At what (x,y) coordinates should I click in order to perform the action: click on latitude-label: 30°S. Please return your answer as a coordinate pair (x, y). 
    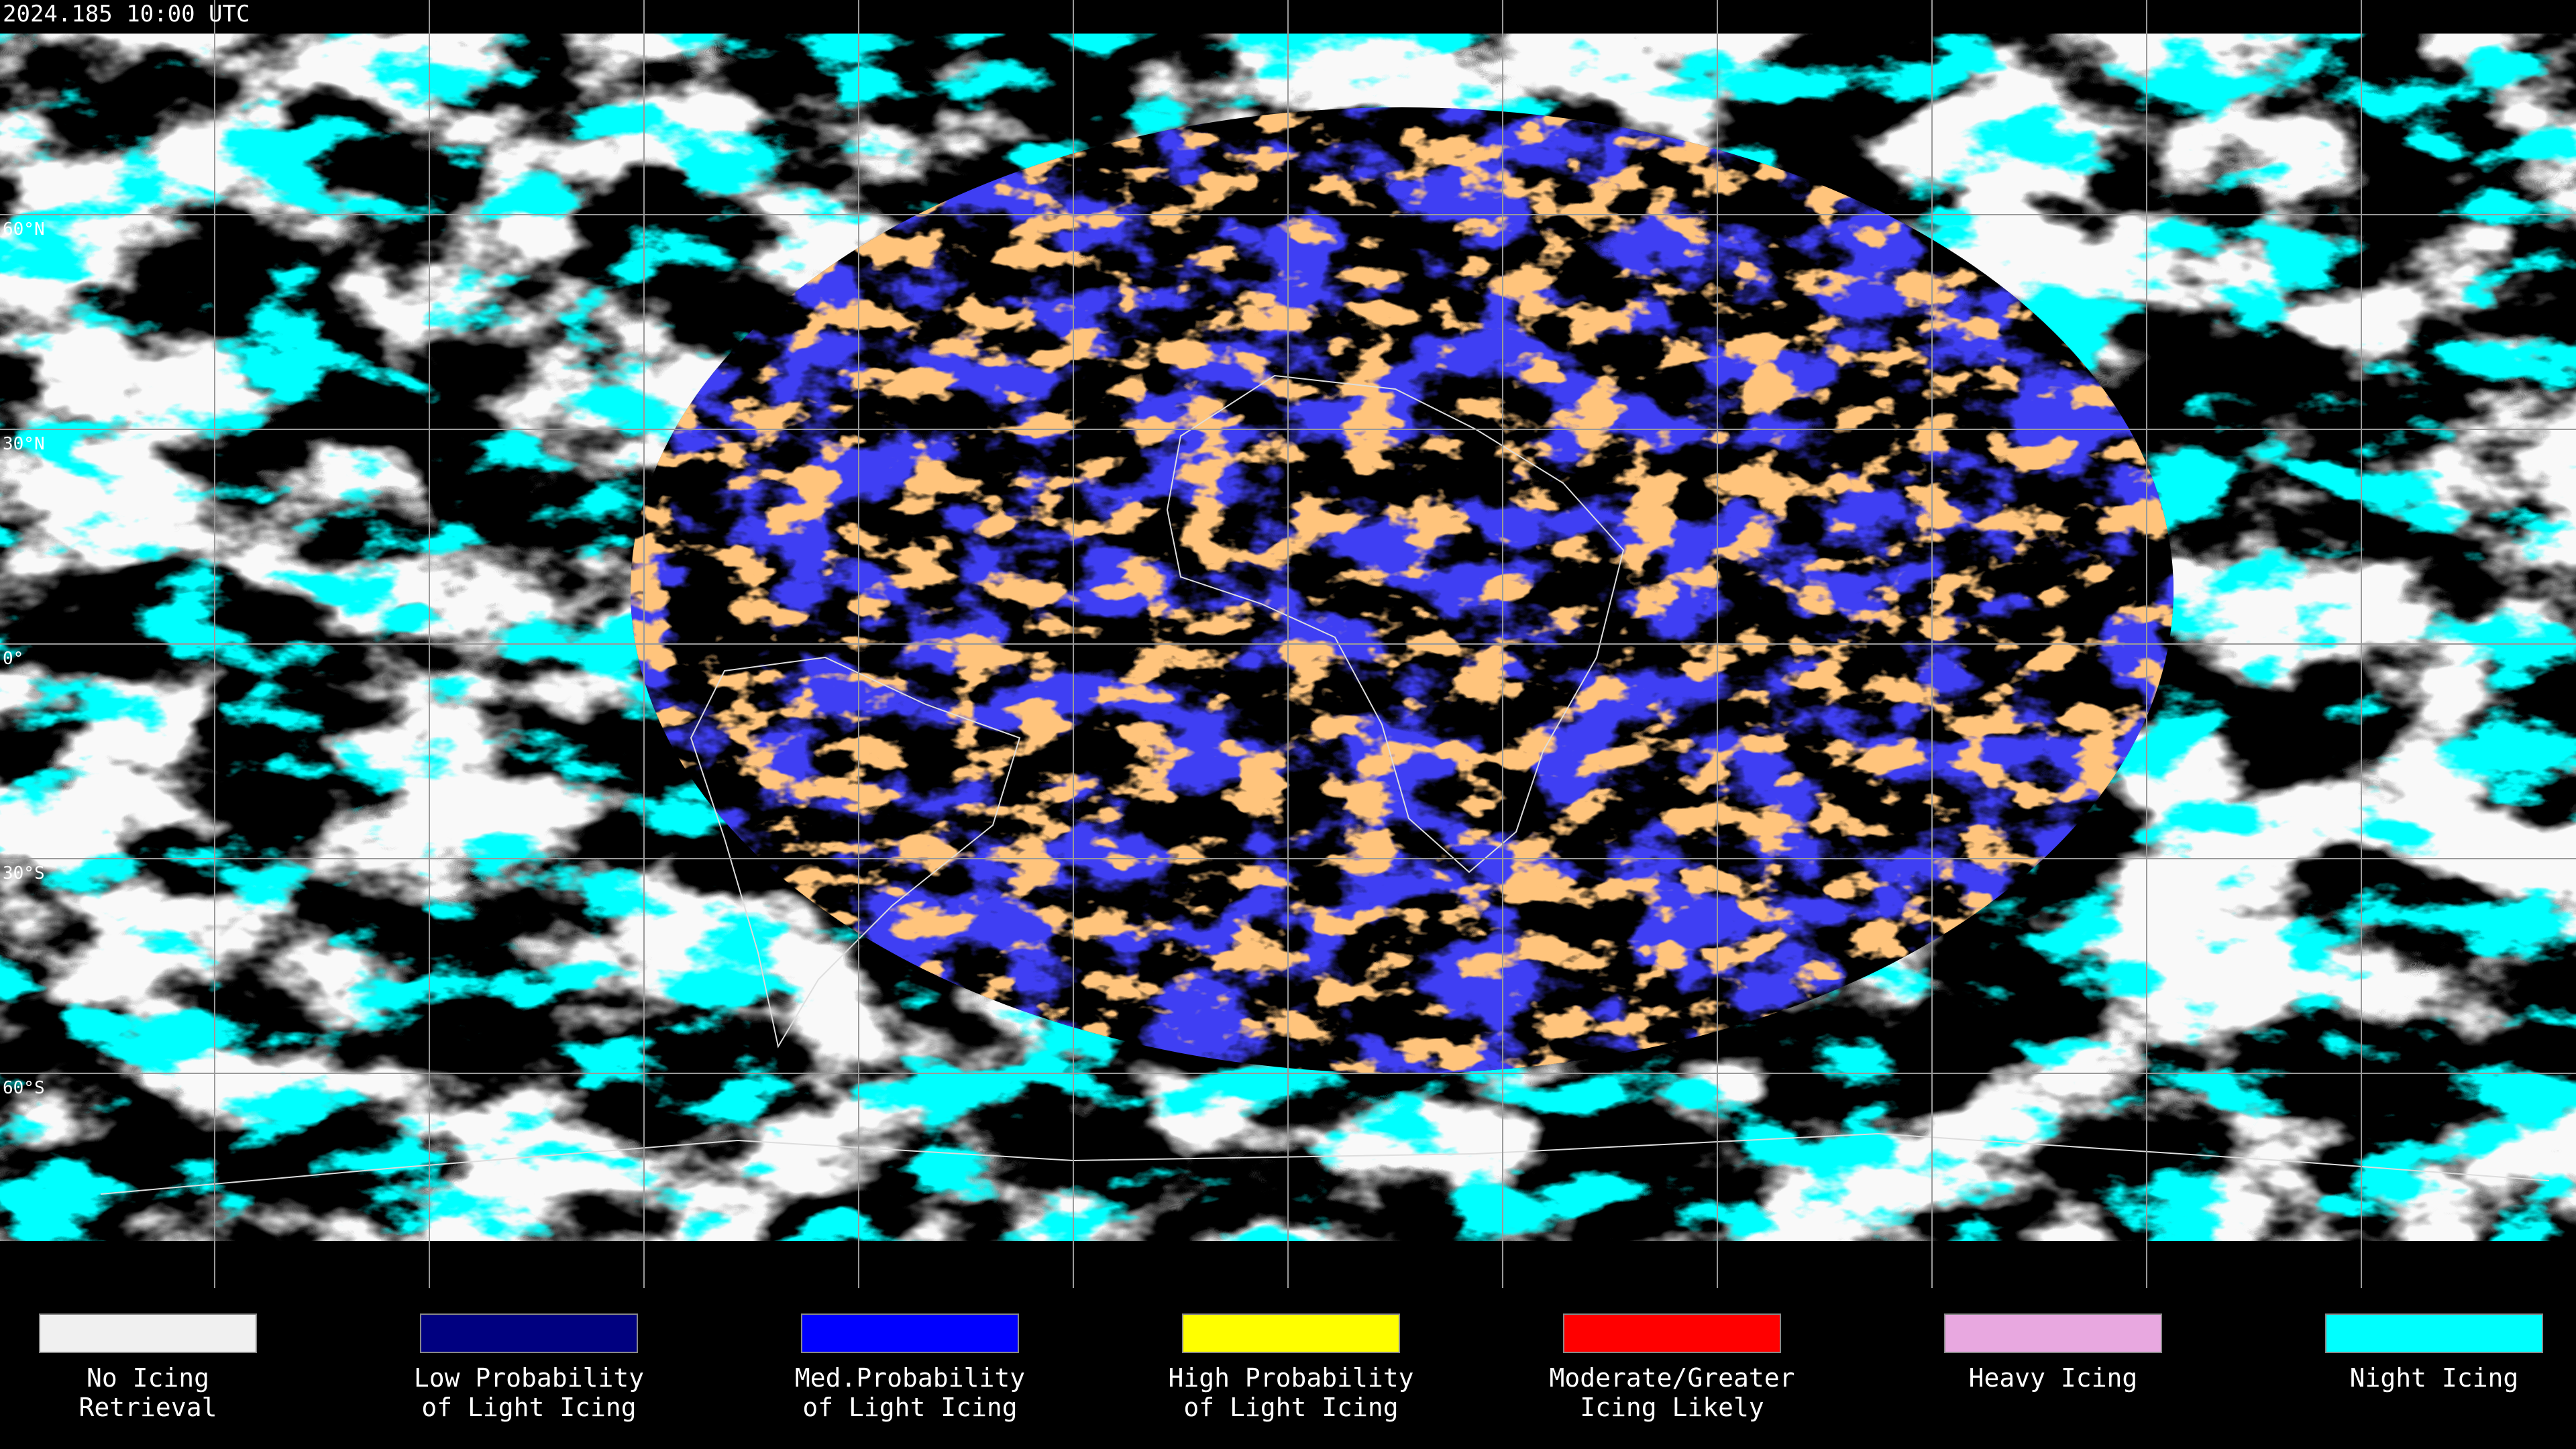
    Looking at the image, I should click on (24, 873).